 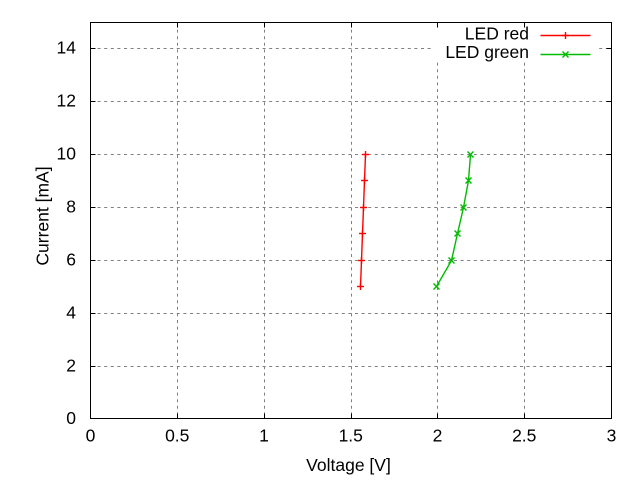 What do you see at coordinates (524, 436) in the screenshot?
I see `svg-text: 2.5` at bounding box center [524, 436].